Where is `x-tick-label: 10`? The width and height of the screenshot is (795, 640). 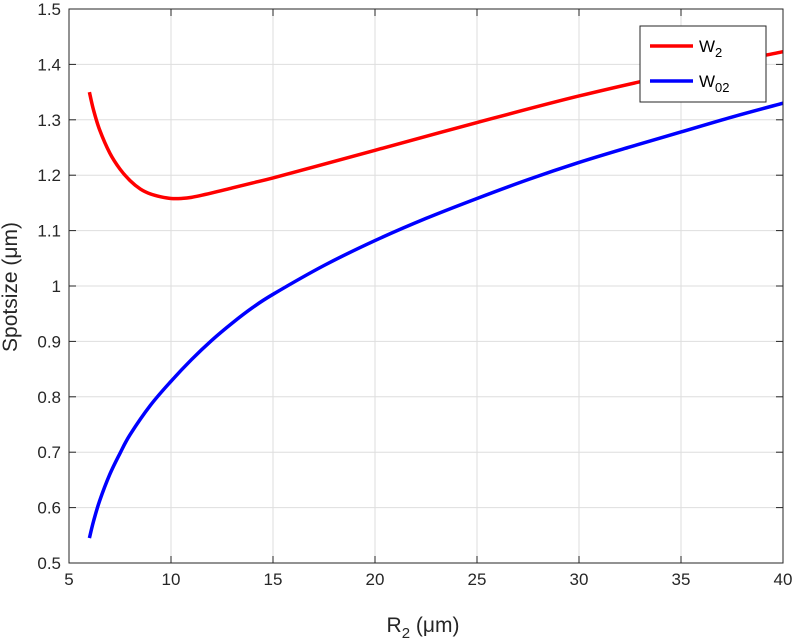
x-tick-label: 10 is located at coordinates (171, 579).